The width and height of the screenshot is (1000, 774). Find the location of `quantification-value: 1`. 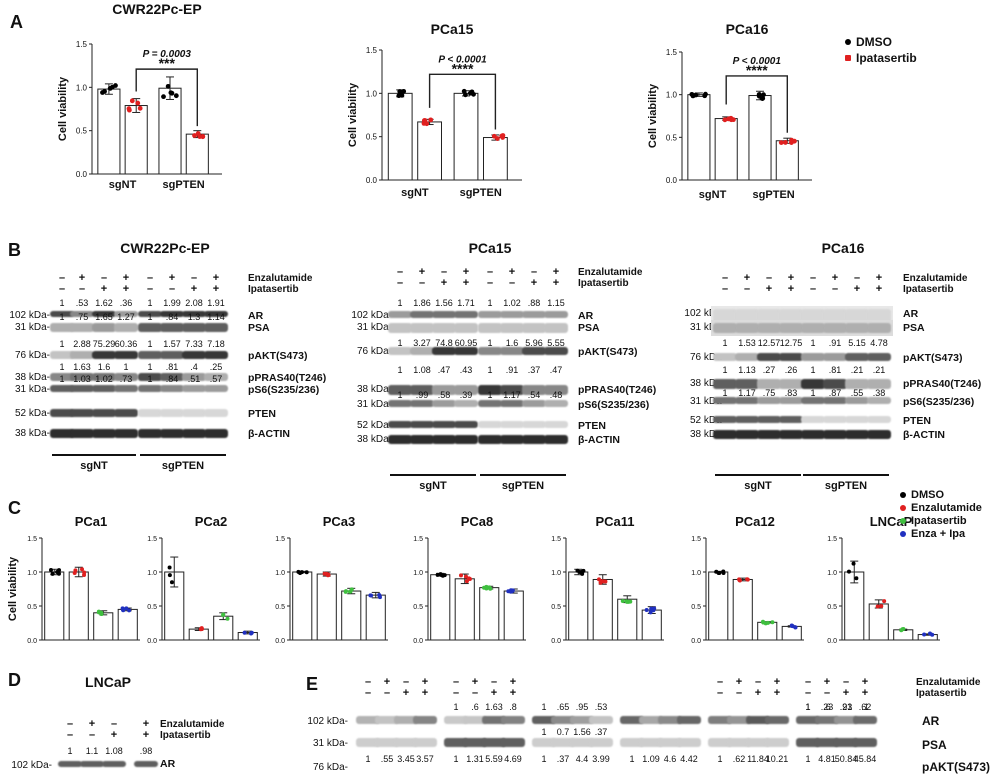

quantification-value: 1 is located at coordinates (62, 317).